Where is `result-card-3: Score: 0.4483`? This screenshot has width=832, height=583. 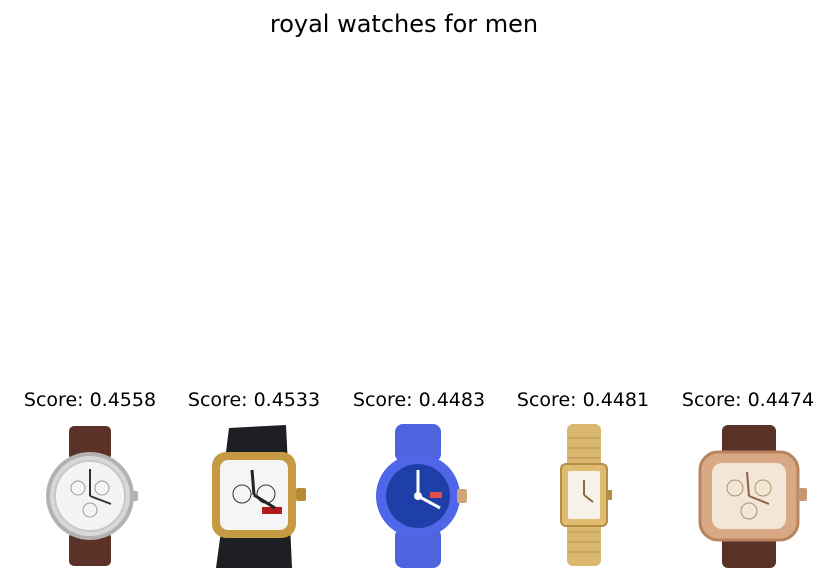 result-card-3: Score: 0.4483 is located at coordinates (419, 479).